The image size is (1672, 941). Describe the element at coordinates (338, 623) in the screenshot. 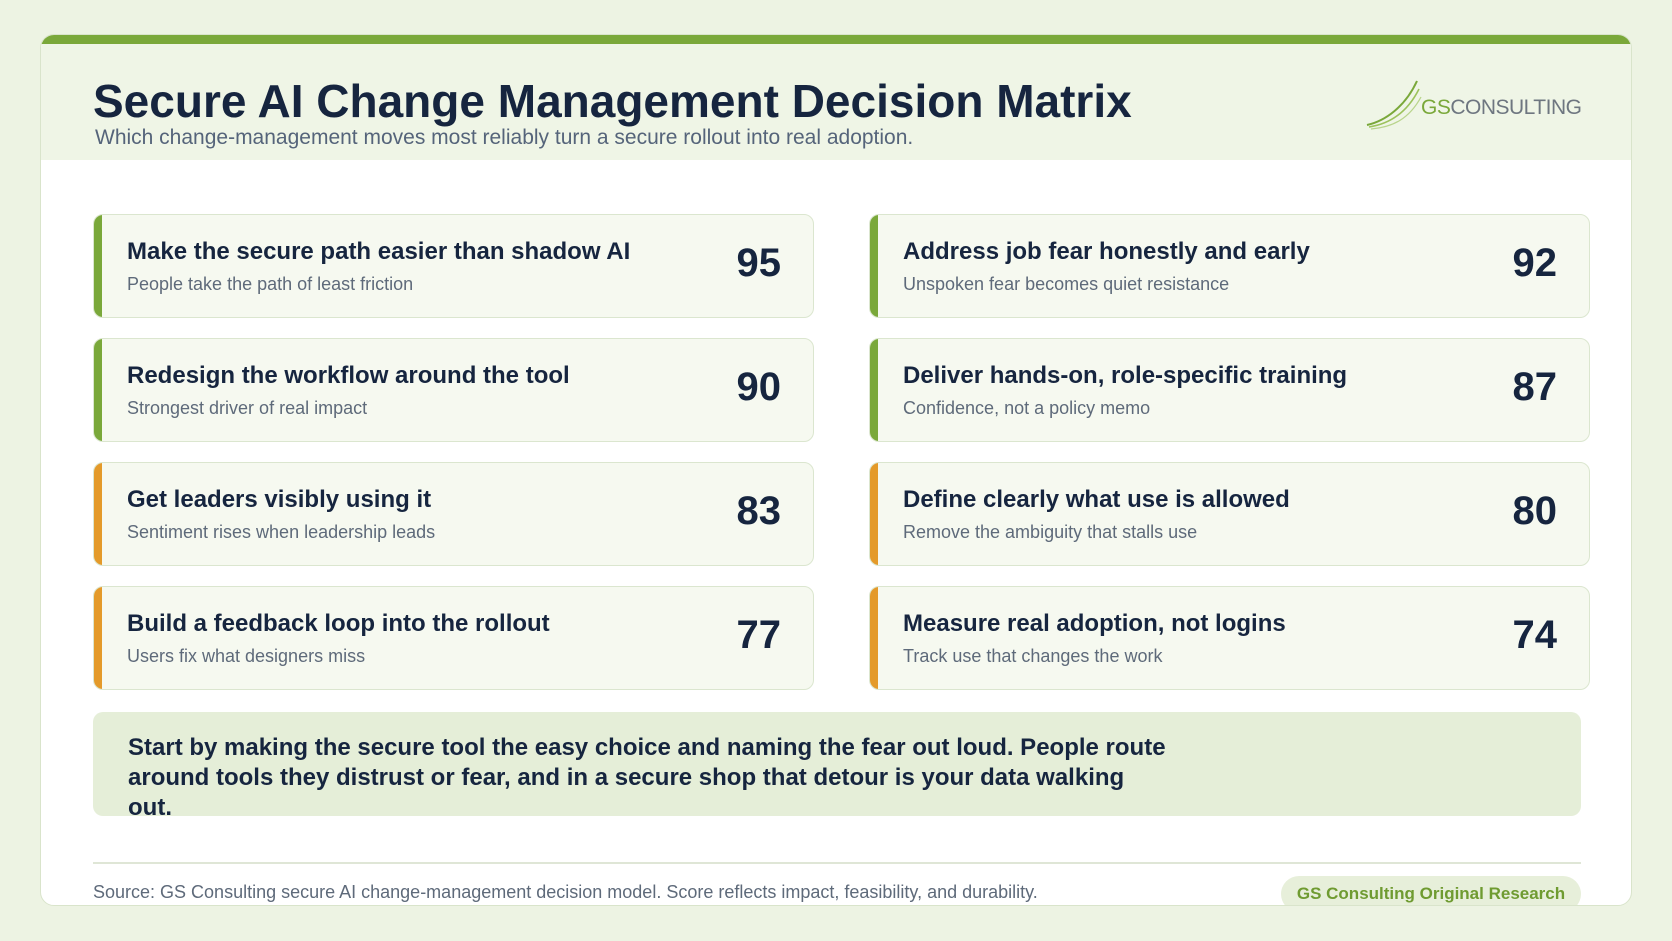

I see `tile-title: Build a feedback loop into the rollout` at that location.